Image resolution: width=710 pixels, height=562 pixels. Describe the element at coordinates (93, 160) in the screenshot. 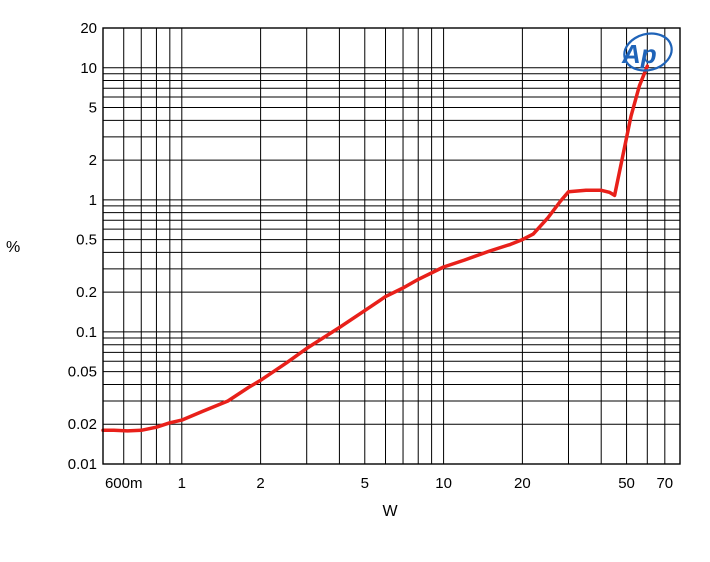

I see `y-tick-label: 2` at that location.